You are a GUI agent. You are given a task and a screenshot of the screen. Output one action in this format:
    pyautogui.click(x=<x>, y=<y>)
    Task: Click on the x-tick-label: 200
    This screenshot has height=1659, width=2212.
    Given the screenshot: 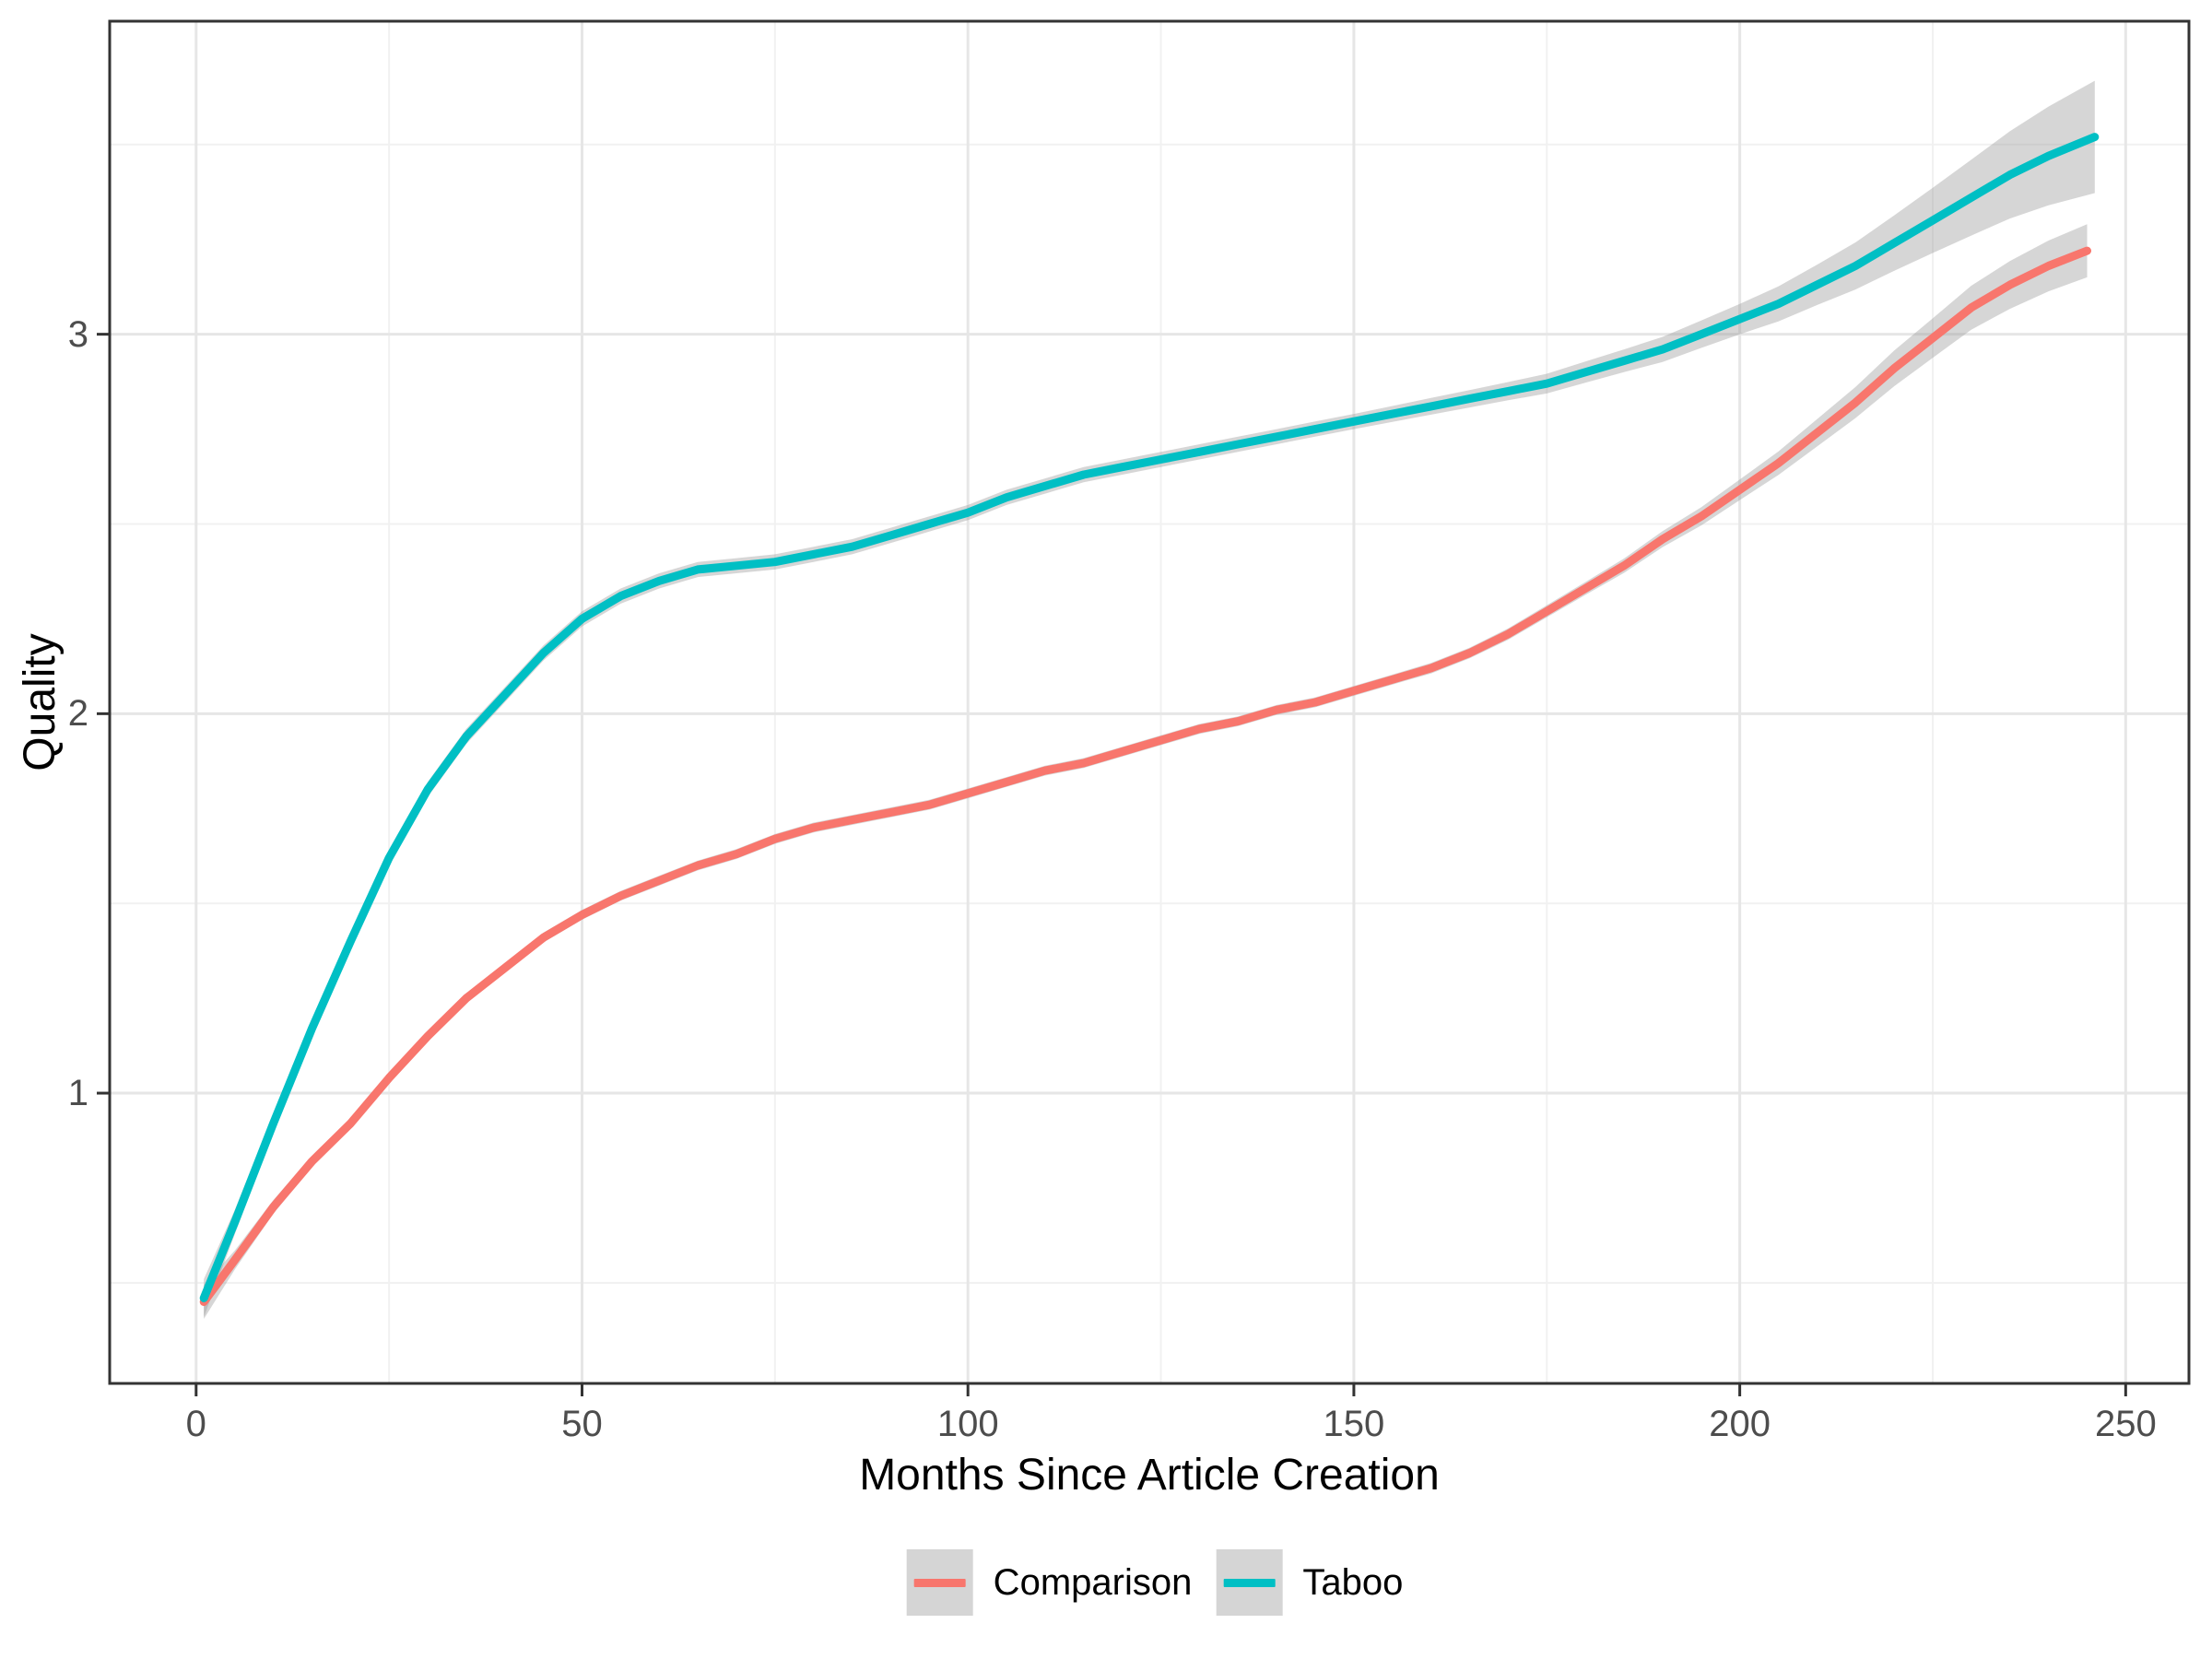 What is the action you would take?
    pyautogui.click(x=1740, y=1424)
    